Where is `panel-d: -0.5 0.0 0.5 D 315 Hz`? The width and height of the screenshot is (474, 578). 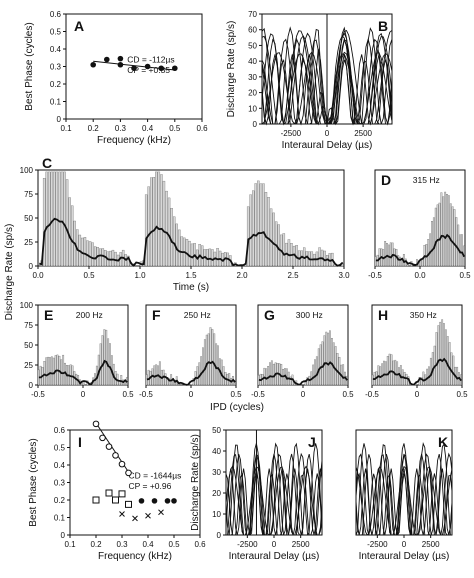 panel-d: -0.5 0.0 0.5 D 315 Hz is located at coordinates (419, 224).